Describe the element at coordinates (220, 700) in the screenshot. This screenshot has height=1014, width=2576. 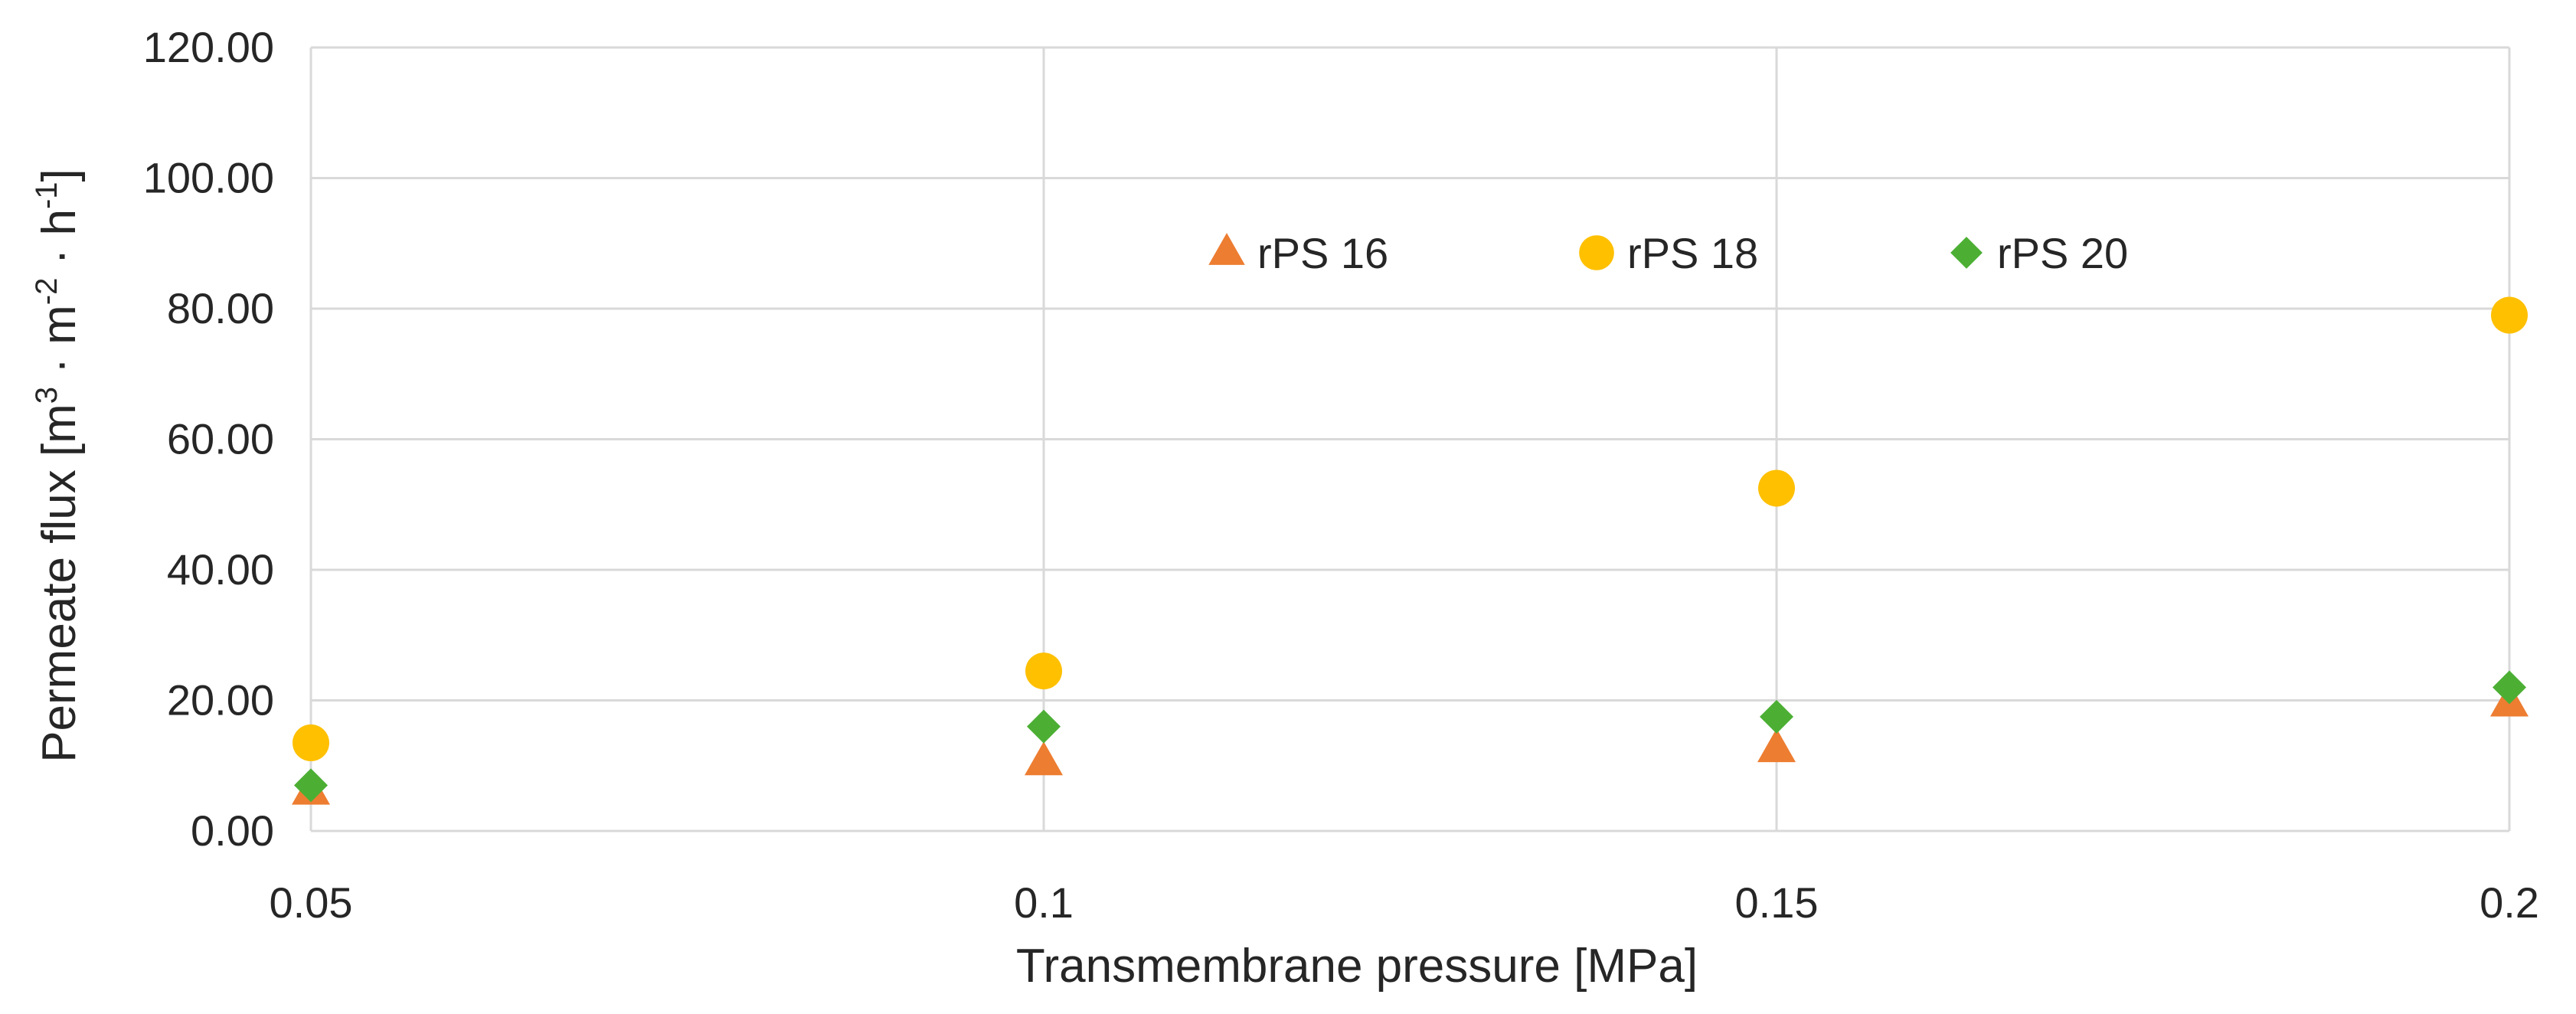
I see `y-tick-label: 20.00` at that location.